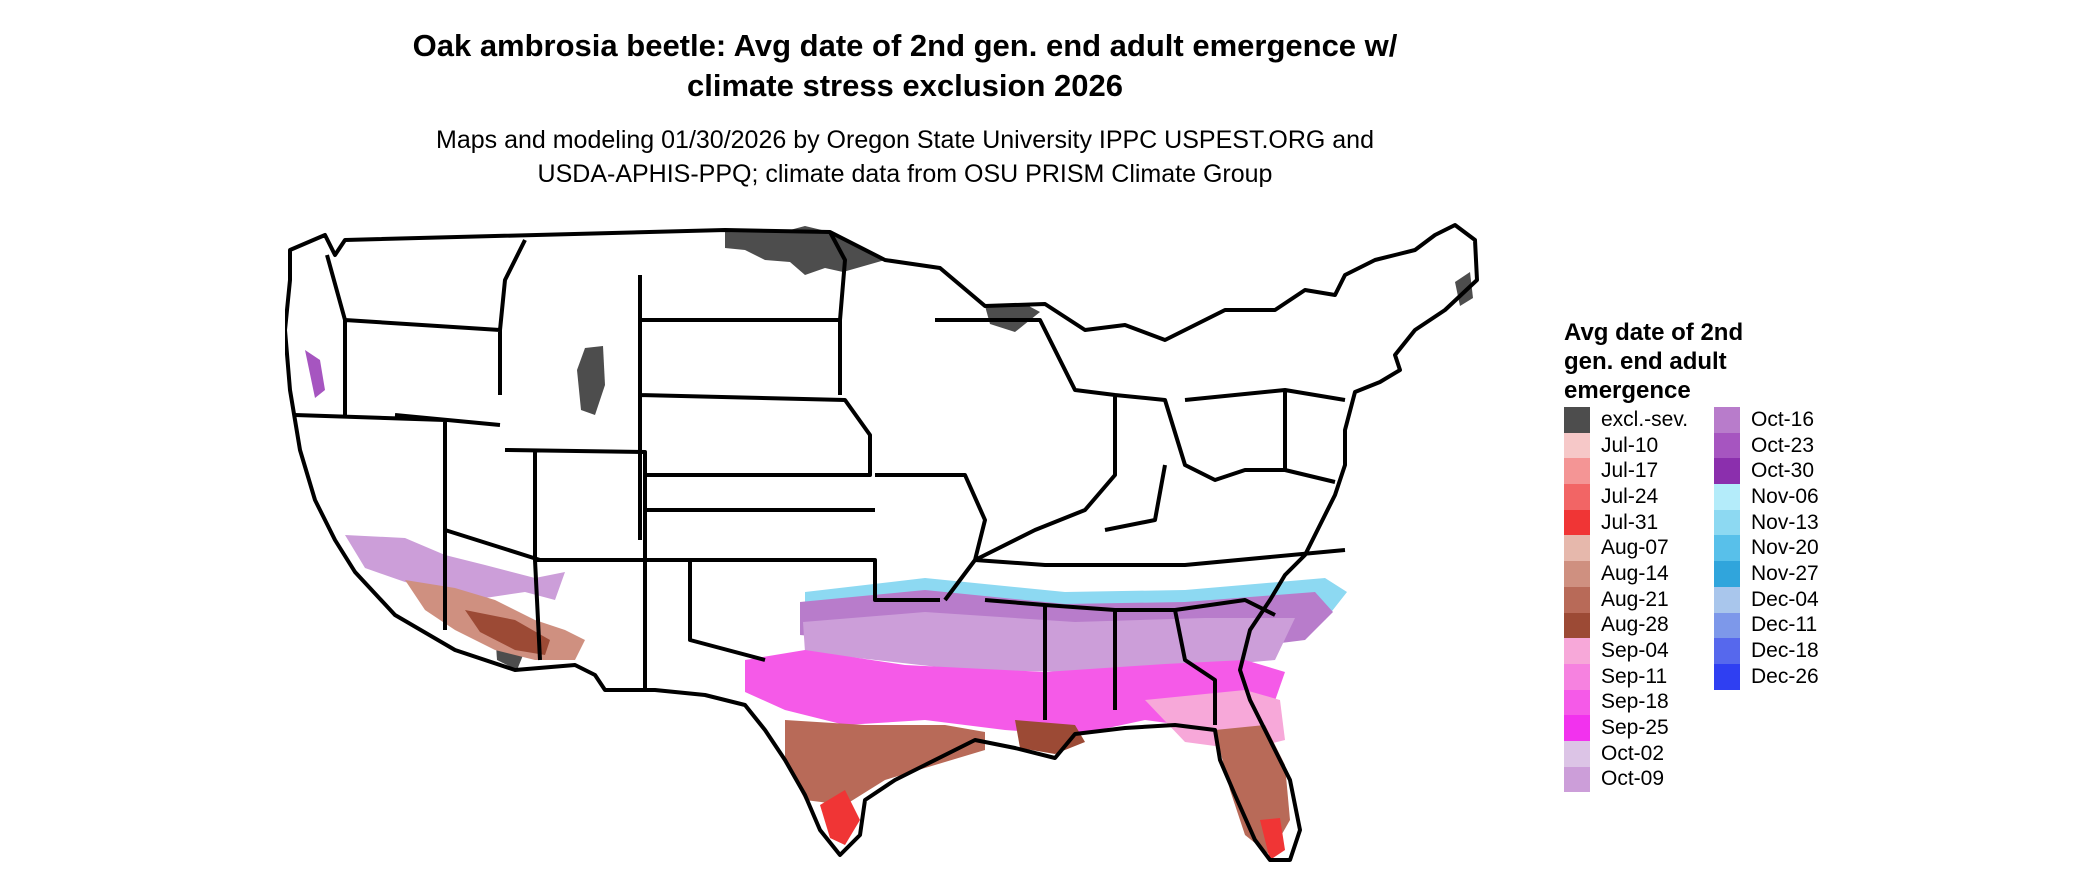 The image size is (2100, 892). Describe the element at coordinates (1785, 573) in the screenshot. I see `legend-label: Nov-27` at that location.